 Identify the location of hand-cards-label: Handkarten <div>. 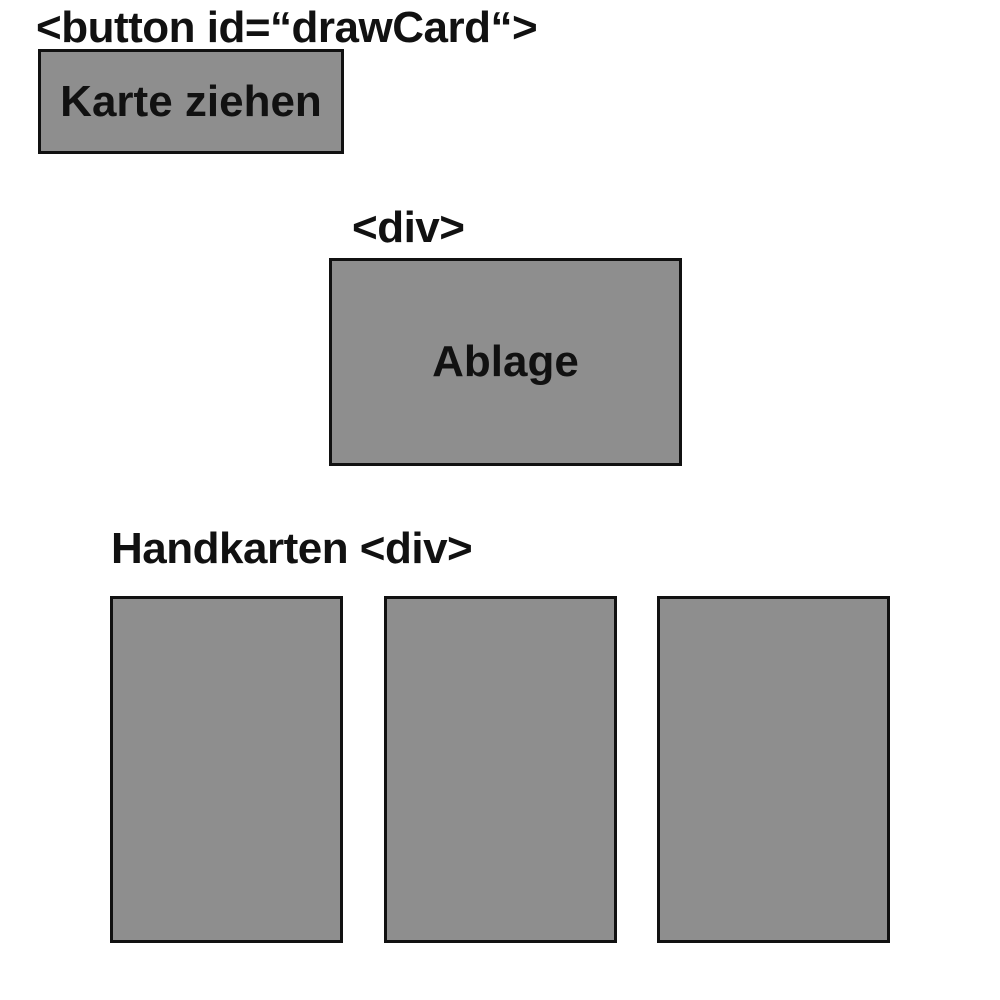
(292, 548).